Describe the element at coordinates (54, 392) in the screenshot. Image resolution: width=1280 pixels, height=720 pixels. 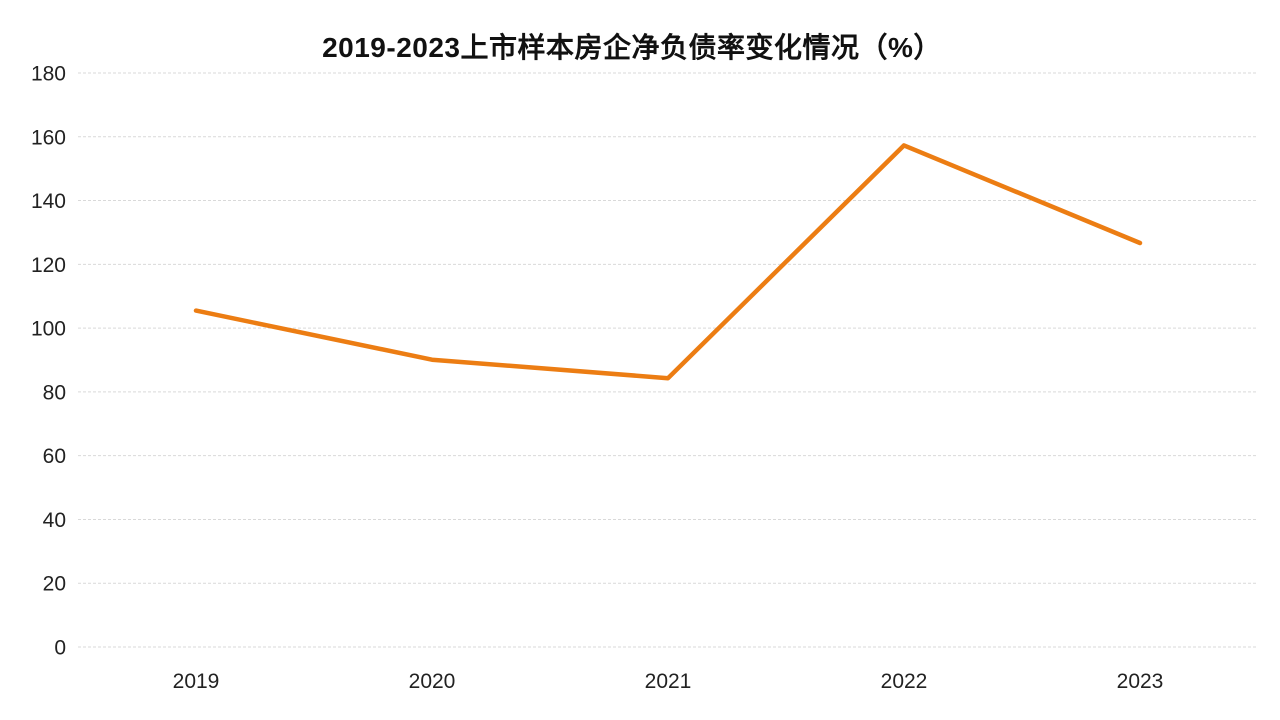
I see `y-axis-tick-label: 80` at that location.